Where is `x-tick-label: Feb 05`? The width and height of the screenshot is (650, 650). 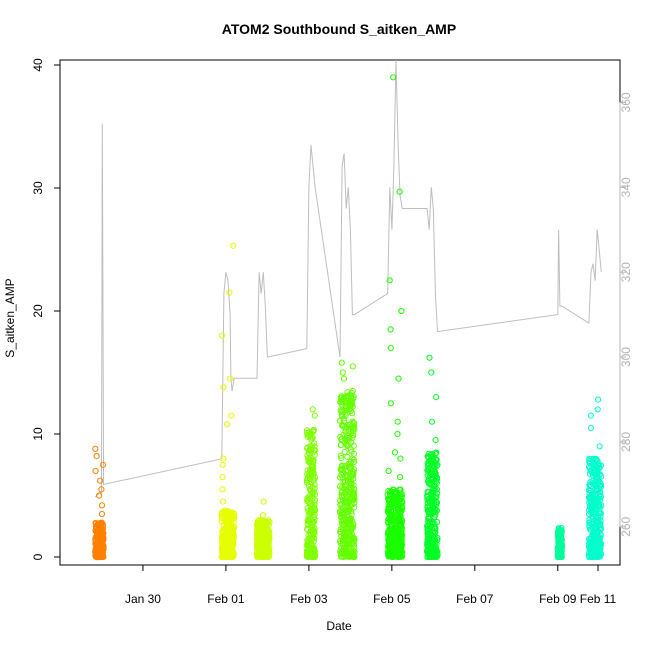
x-tick-label: Feb 05 is located at coordinates (392, 599).